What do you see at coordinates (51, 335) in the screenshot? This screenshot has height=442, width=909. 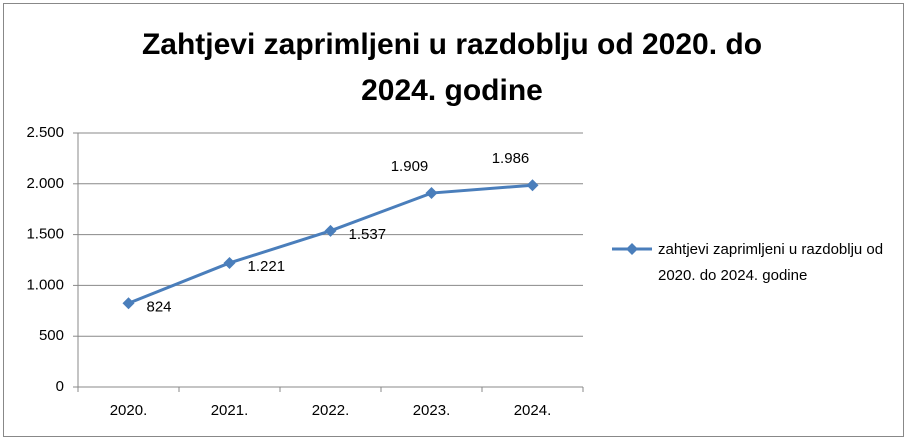 I see `y-tick-label: 500` at bounding box center [51, 335].